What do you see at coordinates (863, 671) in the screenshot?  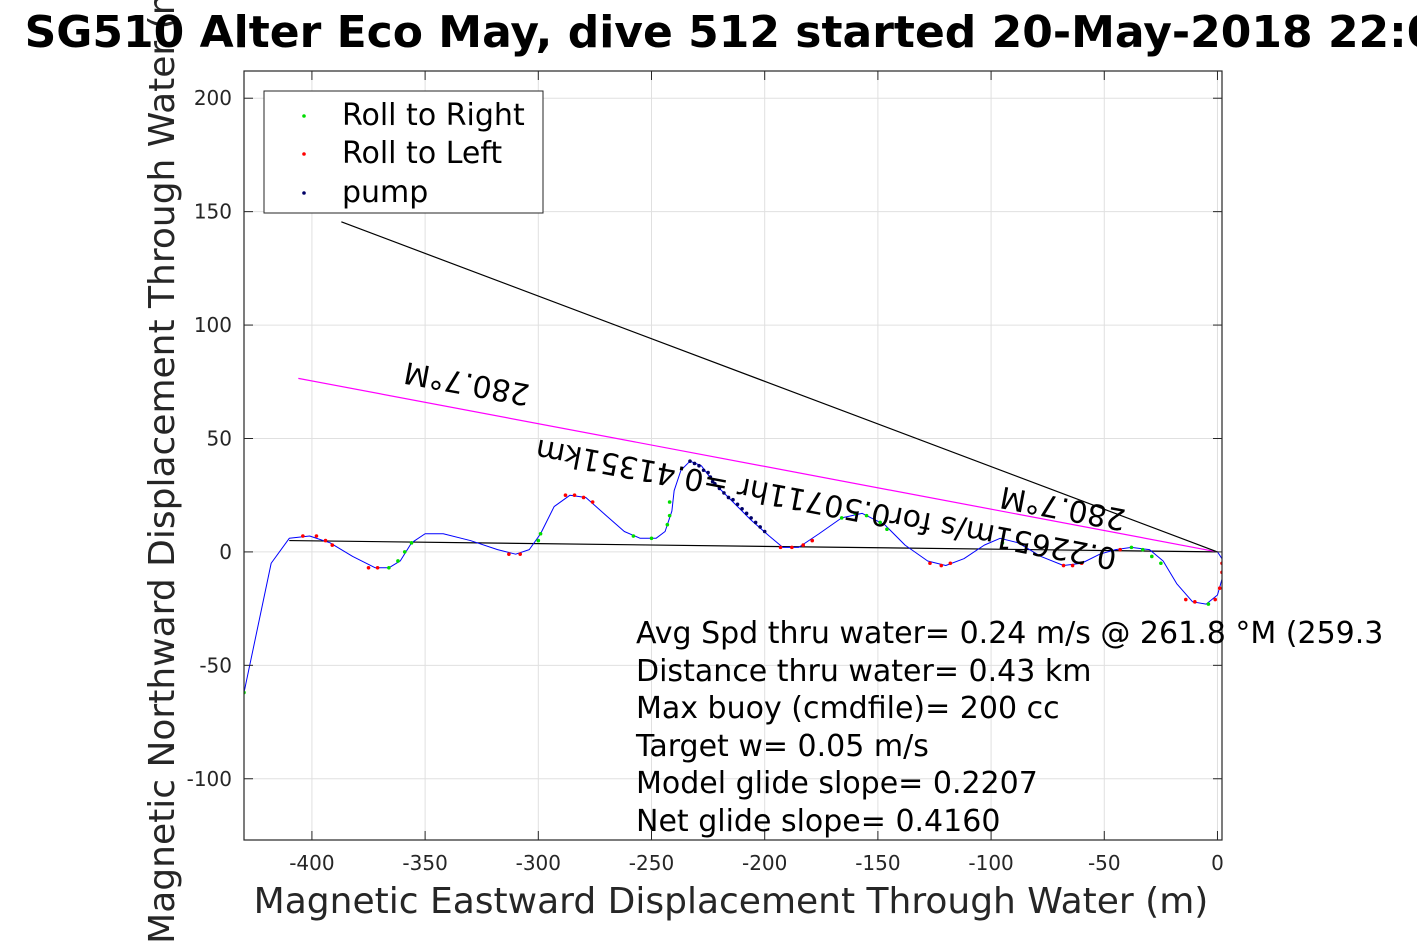 I see `stat-distance: Distance thru water= 0.43 km` at bounding box center [863, 671].